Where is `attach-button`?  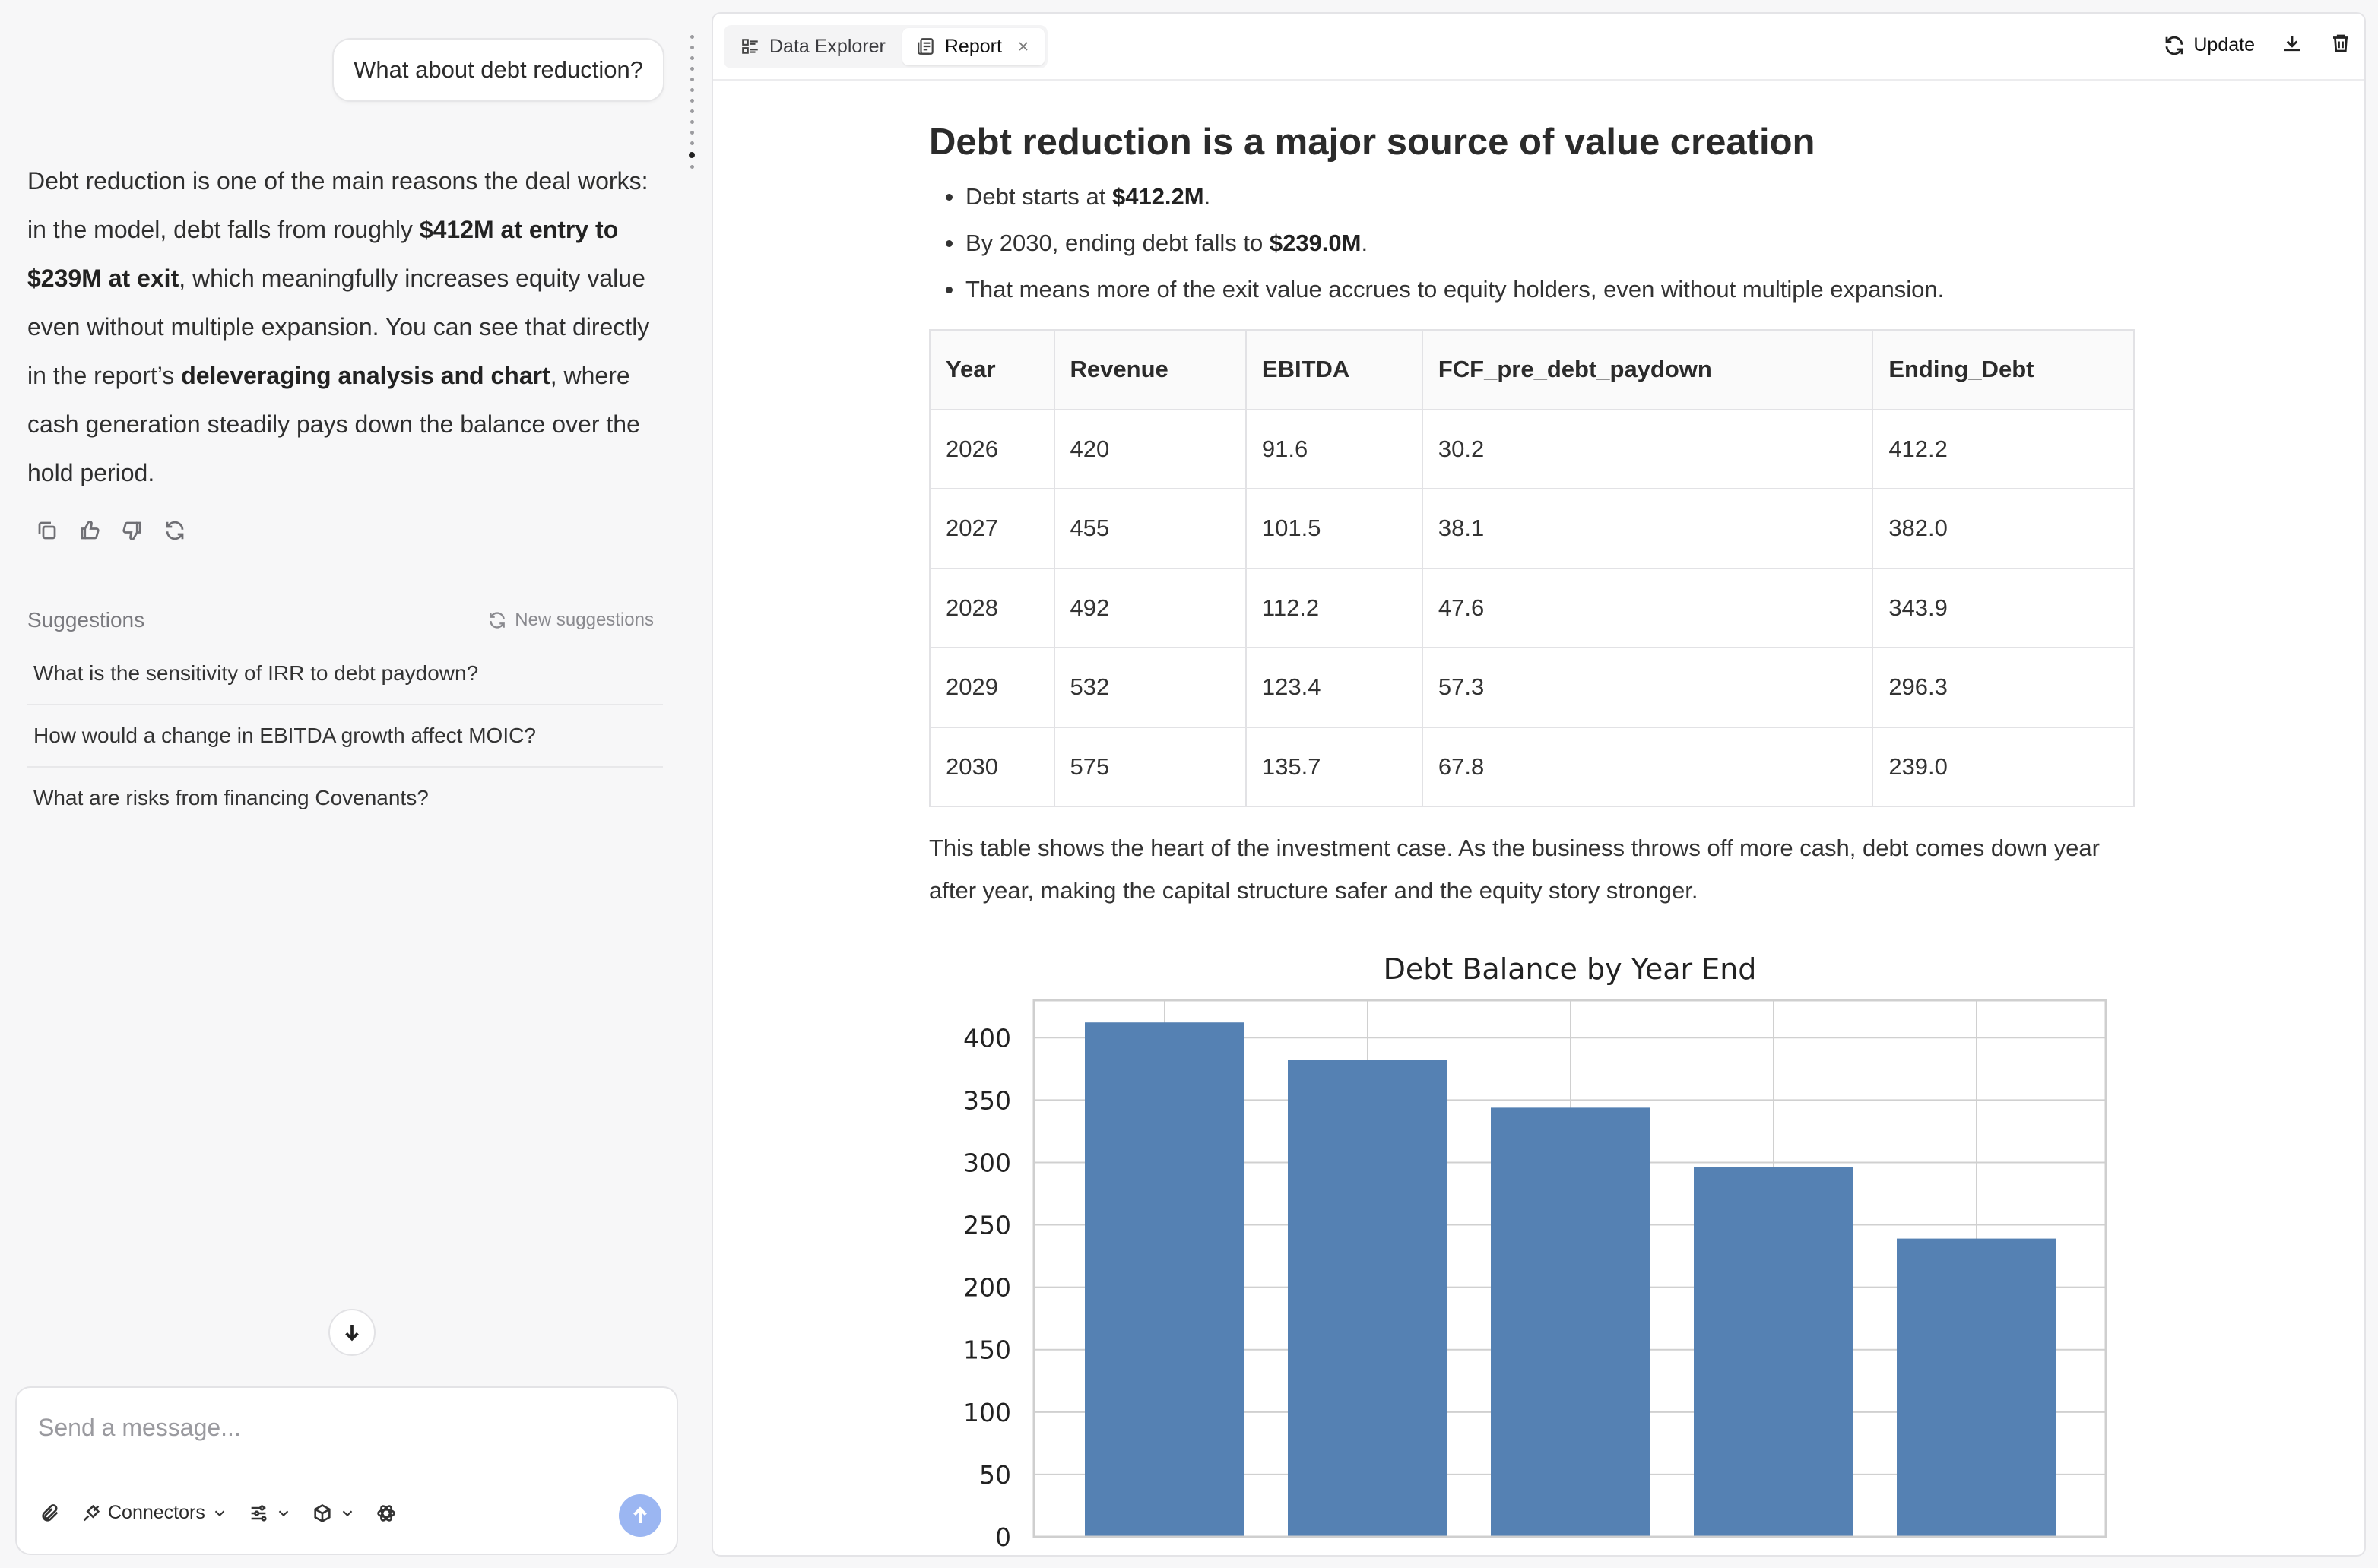 attach-button is located at coordinates (50, 1513).